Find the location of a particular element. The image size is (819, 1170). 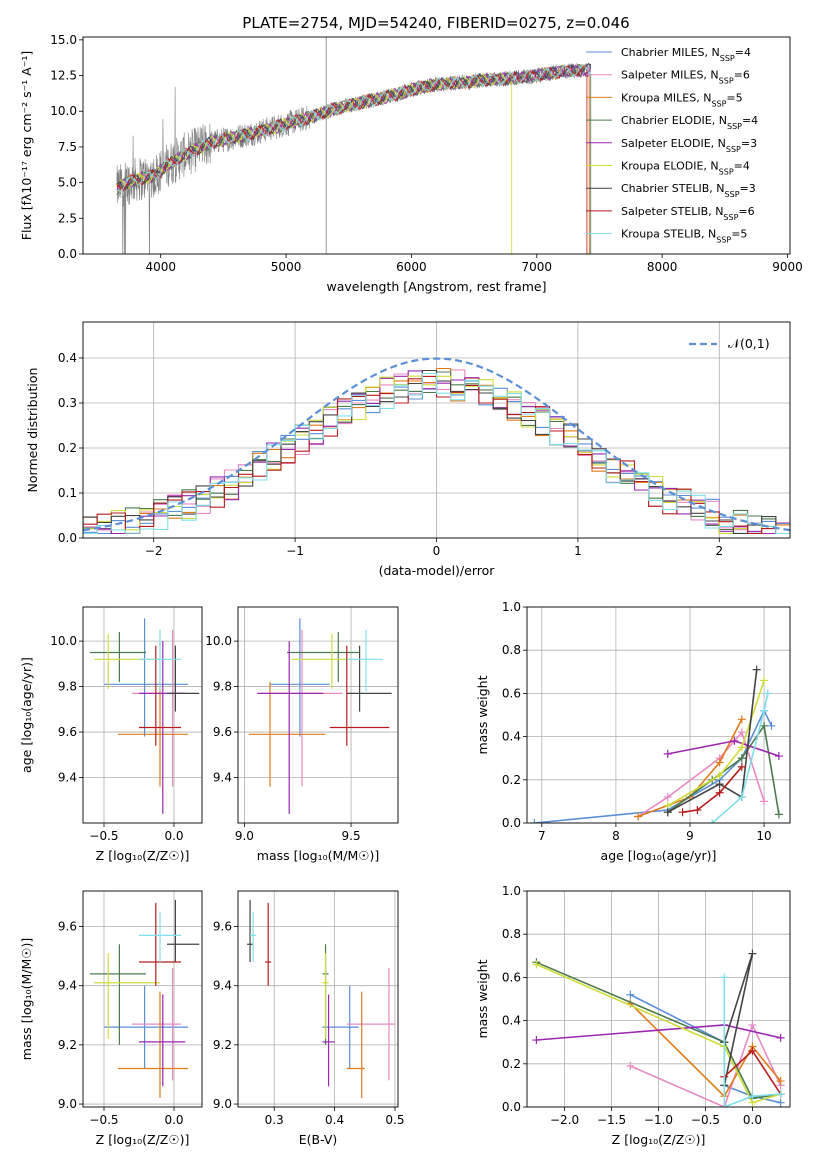

age-vs-Z-xtick-label: −0.5 is located at coordinates (103, 836).